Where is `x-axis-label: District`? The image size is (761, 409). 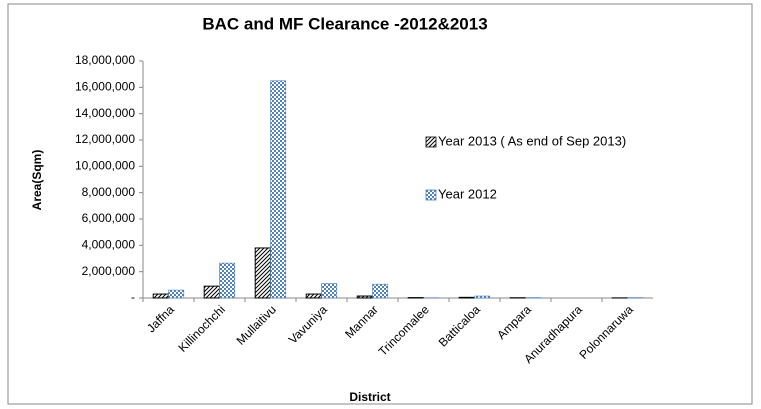
x-axis-label: District is located at coordinates (369, 397).